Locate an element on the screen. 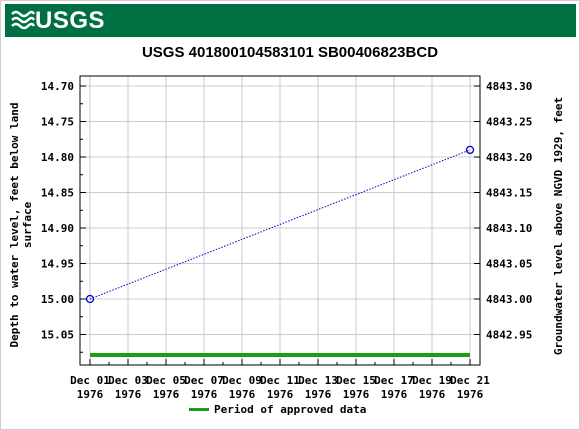 This screenshot has height=430, width=580. right-tick-label: 4843.00 is located at coordinates (509, 299).